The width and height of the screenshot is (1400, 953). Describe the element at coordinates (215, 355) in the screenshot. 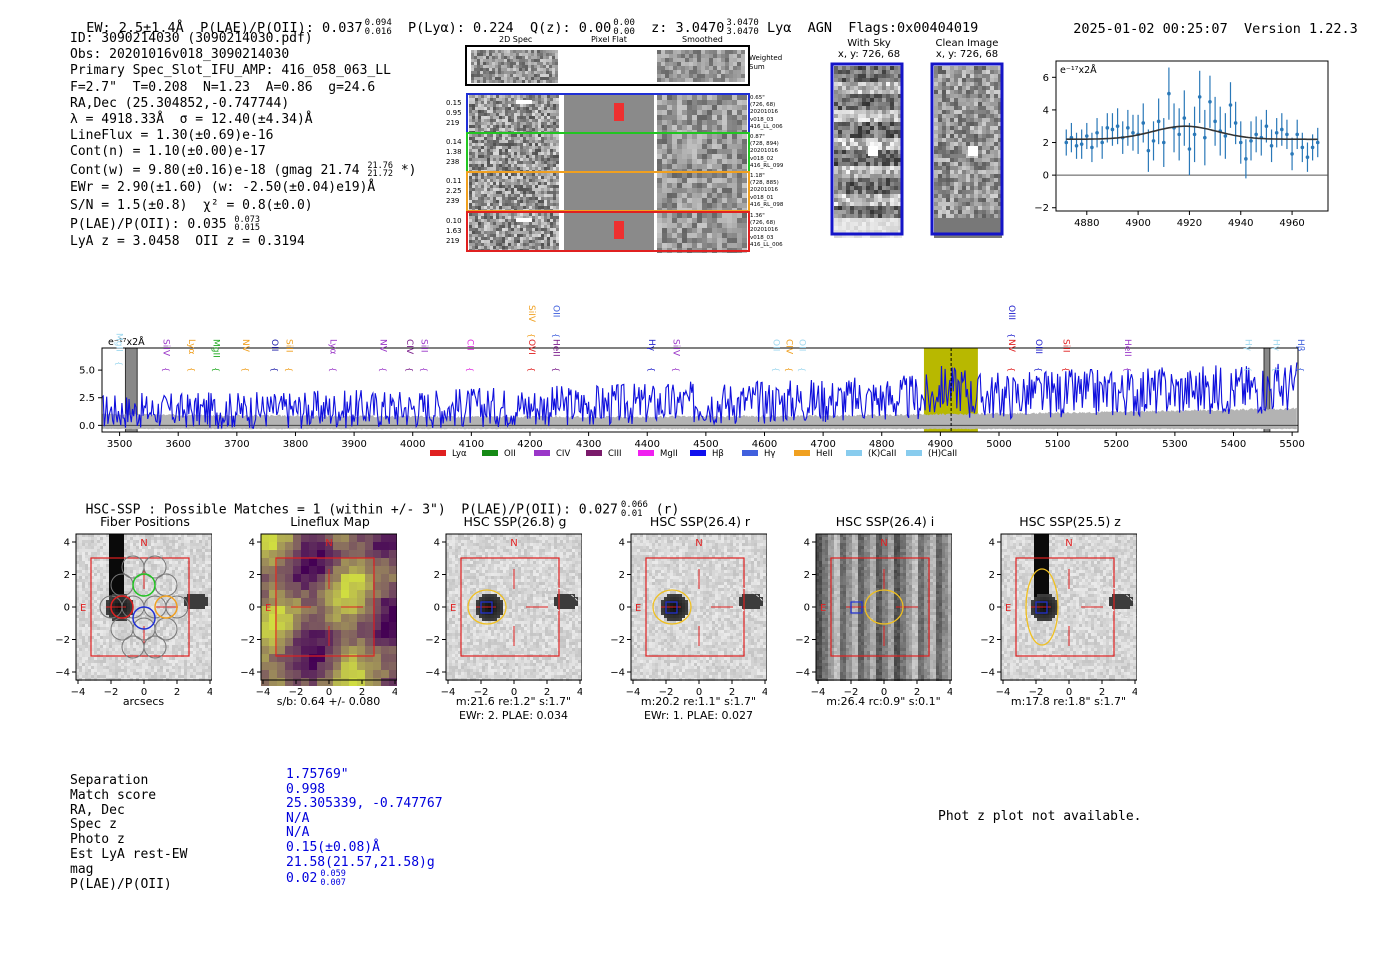

I see `line-label: MgII{` at that location.